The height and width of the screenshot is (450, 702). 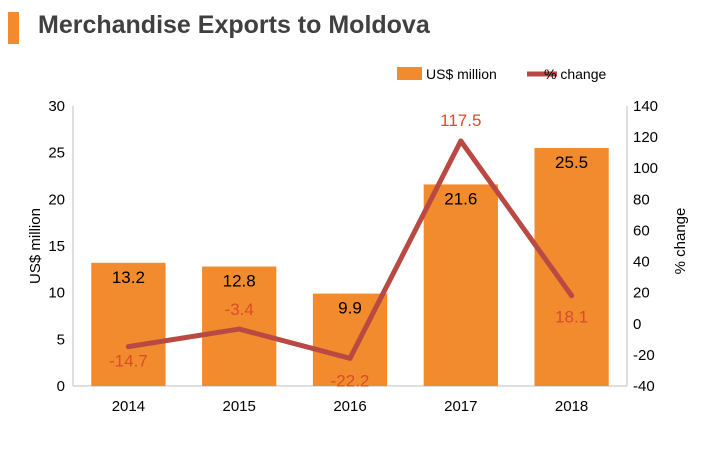 What do you see at coordinates (239, 281) in the screenshot?
I see `bar-value-label: 12.8` at bounding box center [239, 281].